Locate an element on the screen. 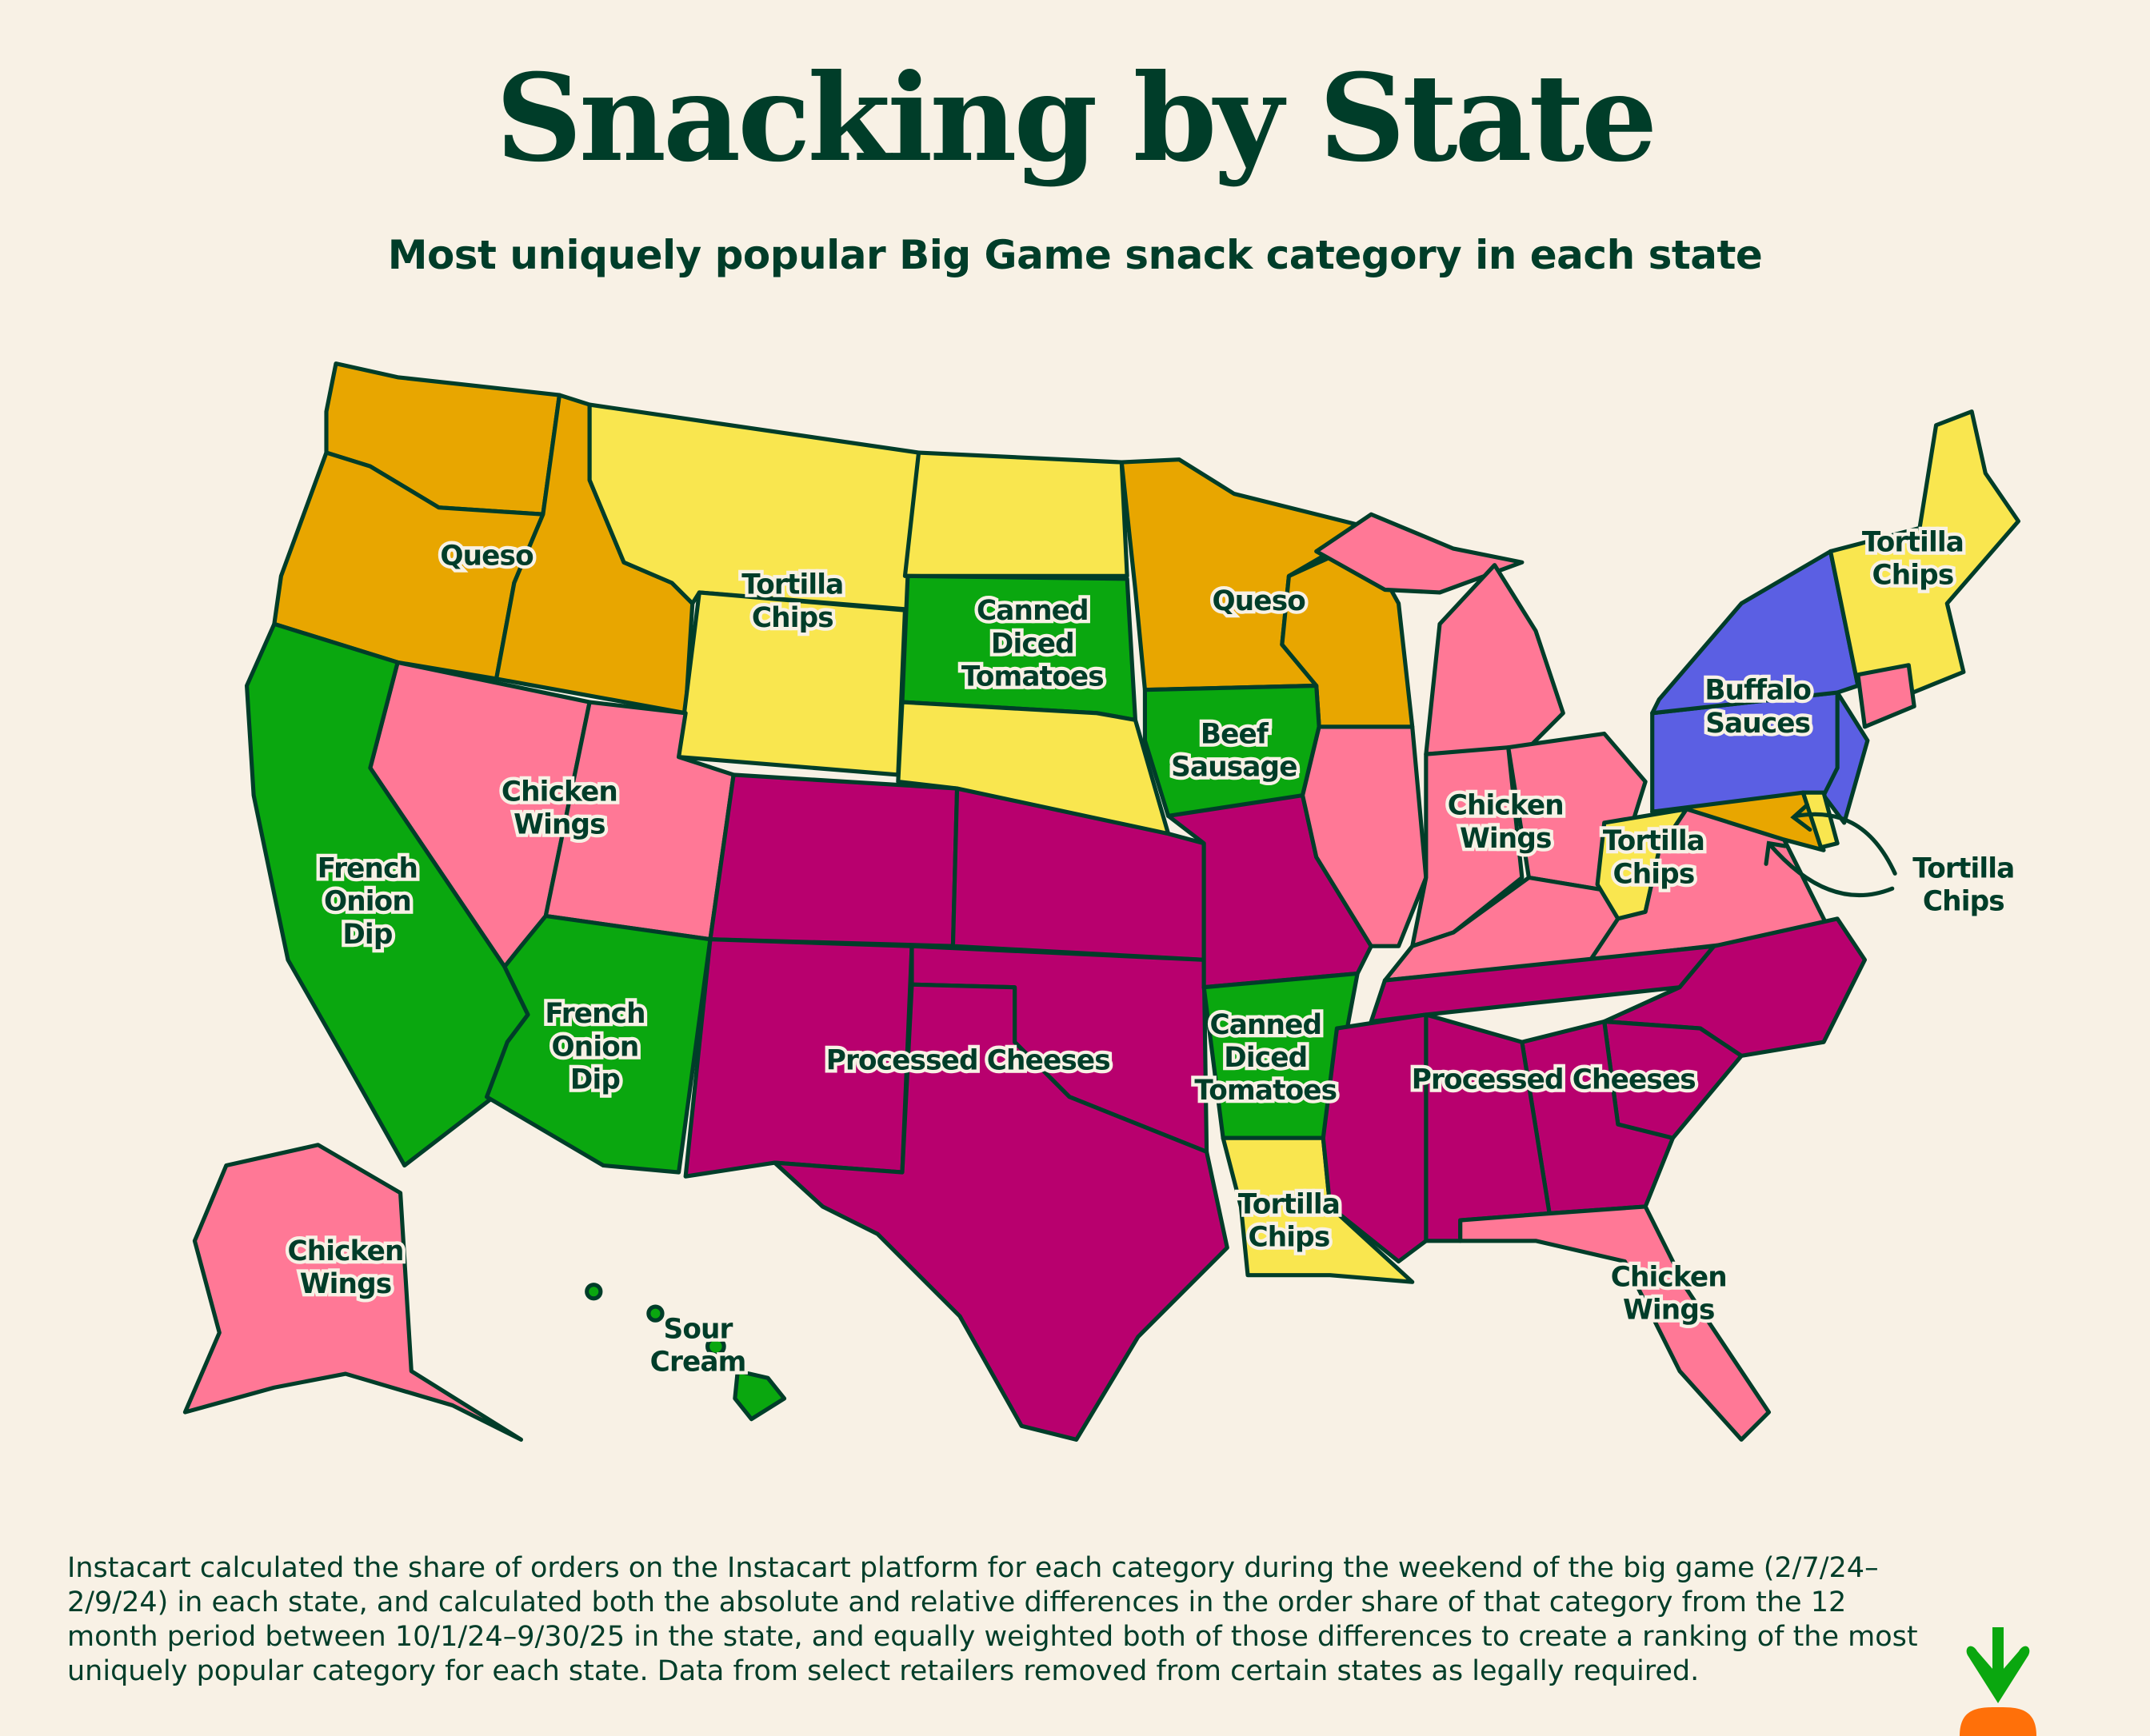  label-wings-ak: Chicken Wings is located at coordinates (345, 1267).